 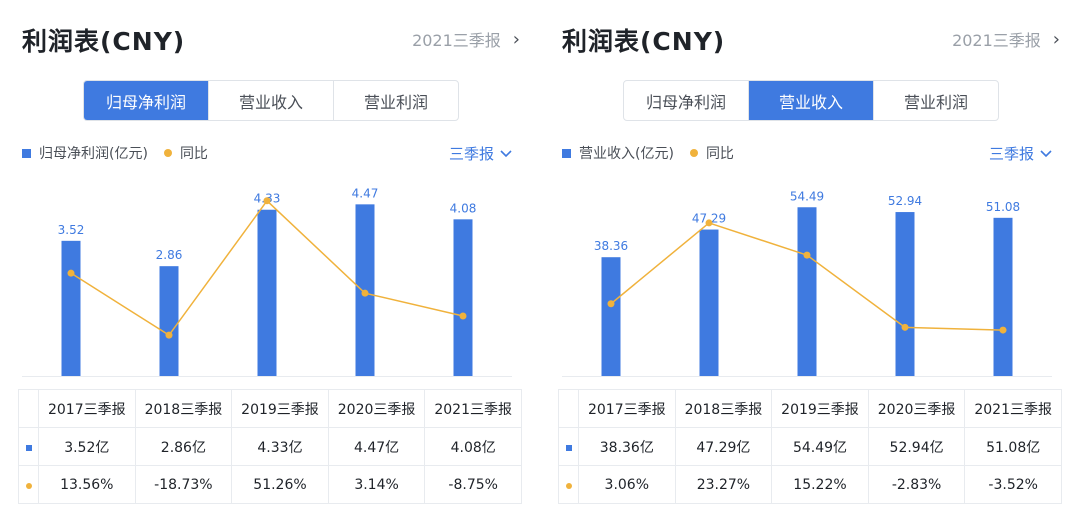 What do you see at coordinates (820, 446) in the screenshot?
I see `table-cell: 54.49亿` at bounding box center [820, 446].